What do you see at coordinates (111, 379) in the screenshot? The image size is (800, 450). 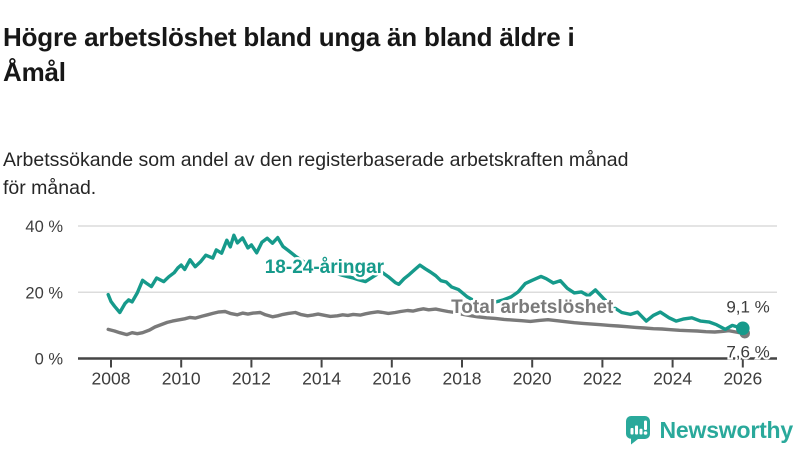 I see `x-tick-label-2008: 2008` at bounding box center [111, 379].